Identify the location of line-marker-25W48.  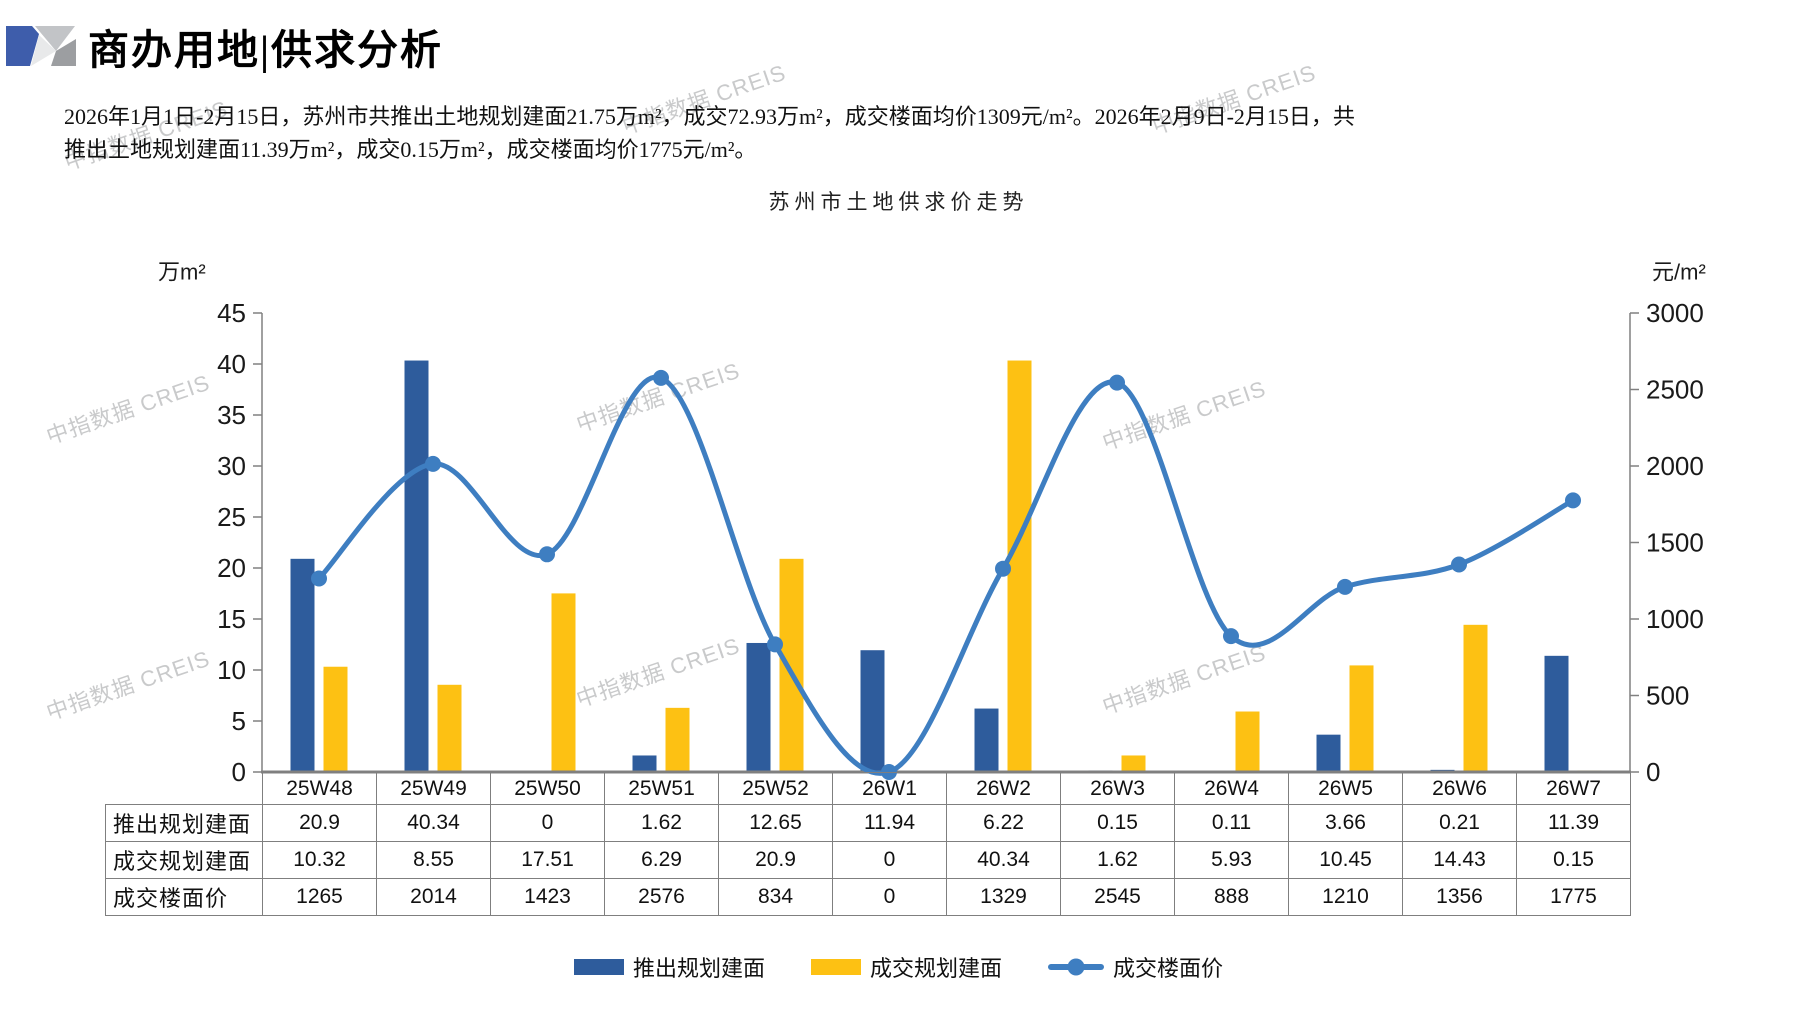
(319, 578).